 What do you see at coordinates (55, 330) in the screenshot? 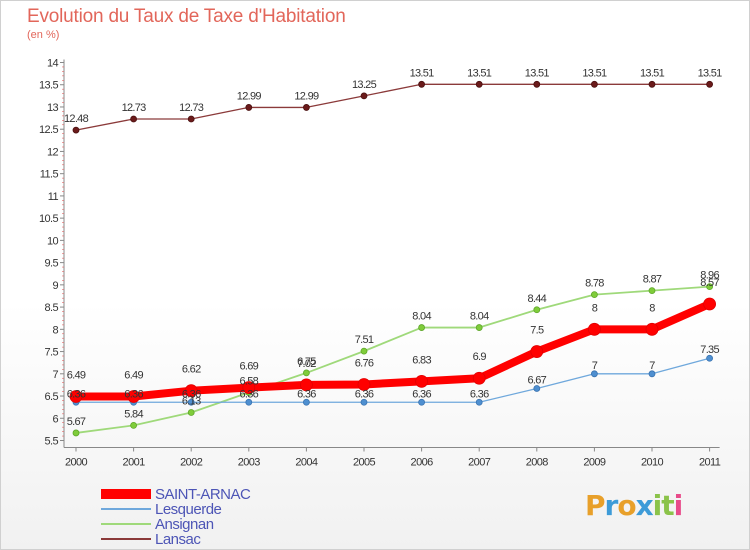
I see `y-tick-label: 8` at bounding box center [55, 330].